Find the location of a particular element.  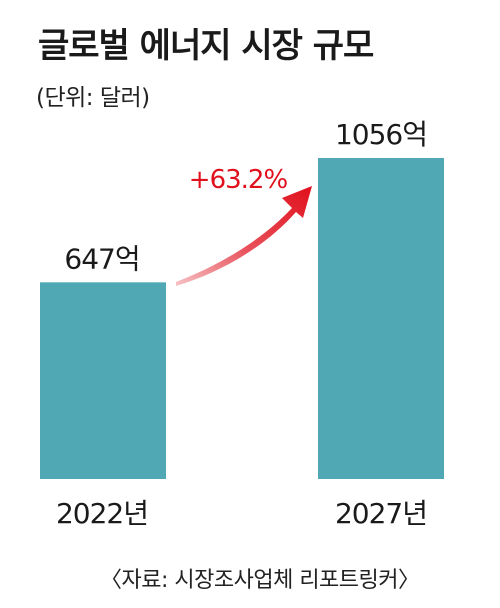

source-note: 〈자료: 시장조사업체 리포트링커〉 is located at coordinates (260, 580).